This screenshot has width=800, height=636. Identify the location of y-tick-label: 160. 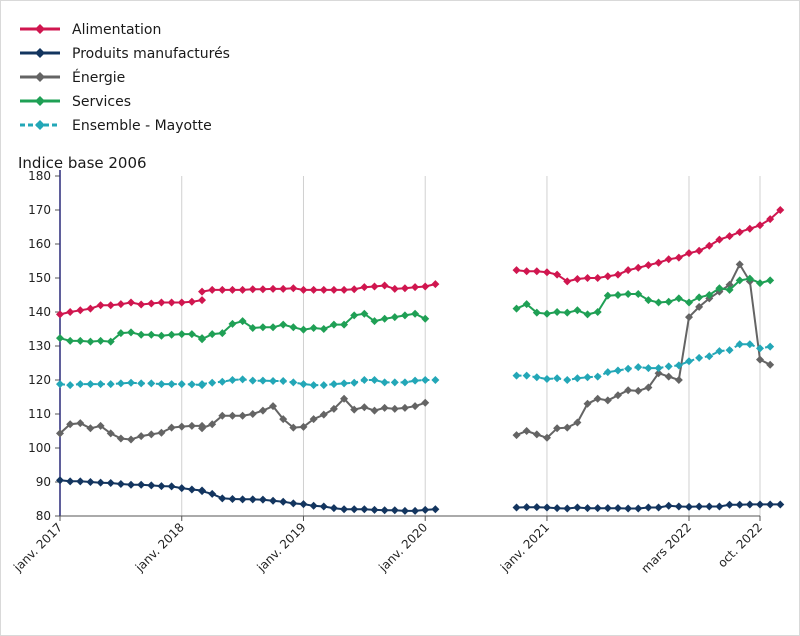
(39, 244).